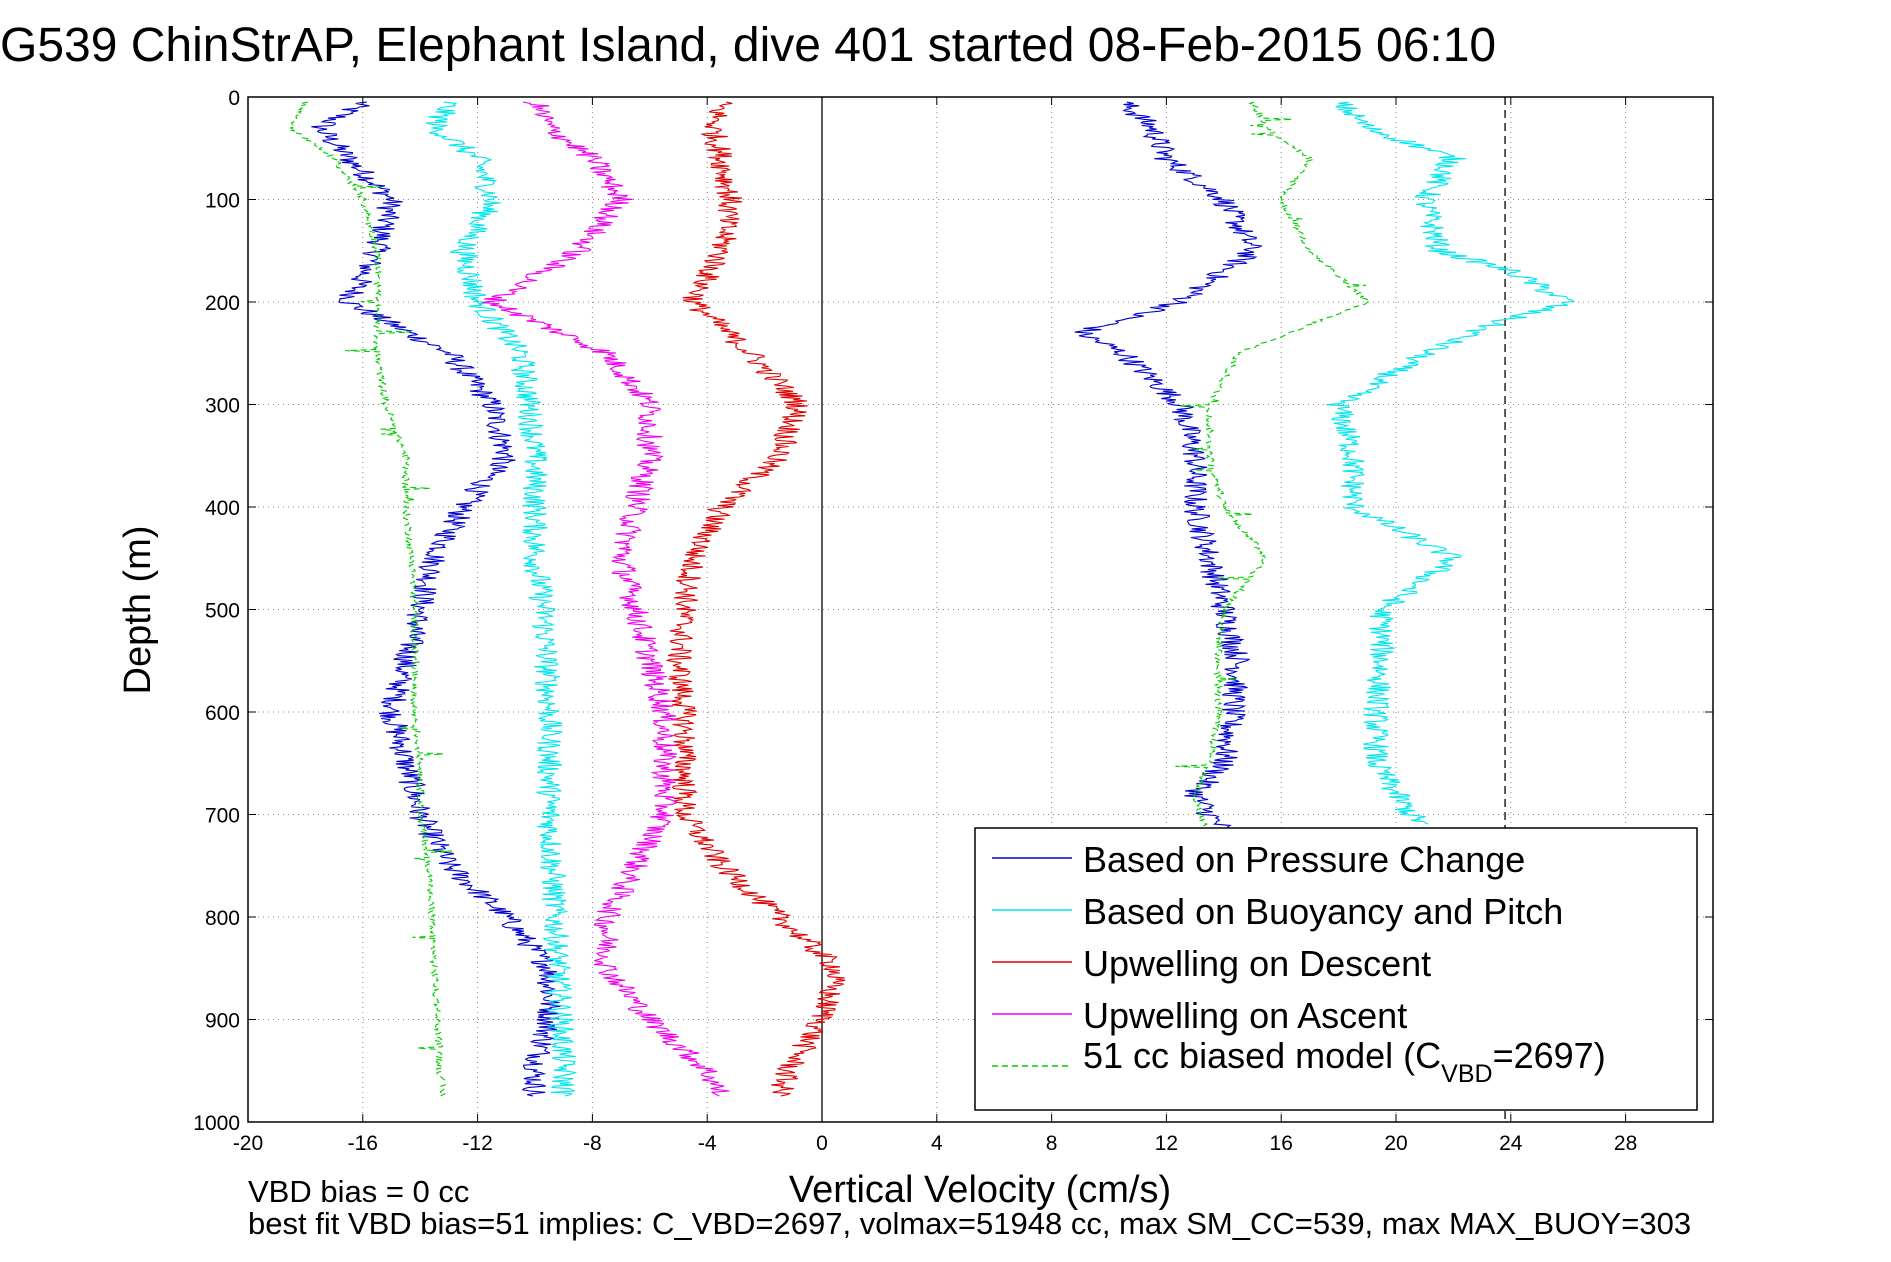  What do you see at coordinates (222, 1021) in the screenshot?
I see `y-tick-label-9: 900` at bounding box center [222, 1021].